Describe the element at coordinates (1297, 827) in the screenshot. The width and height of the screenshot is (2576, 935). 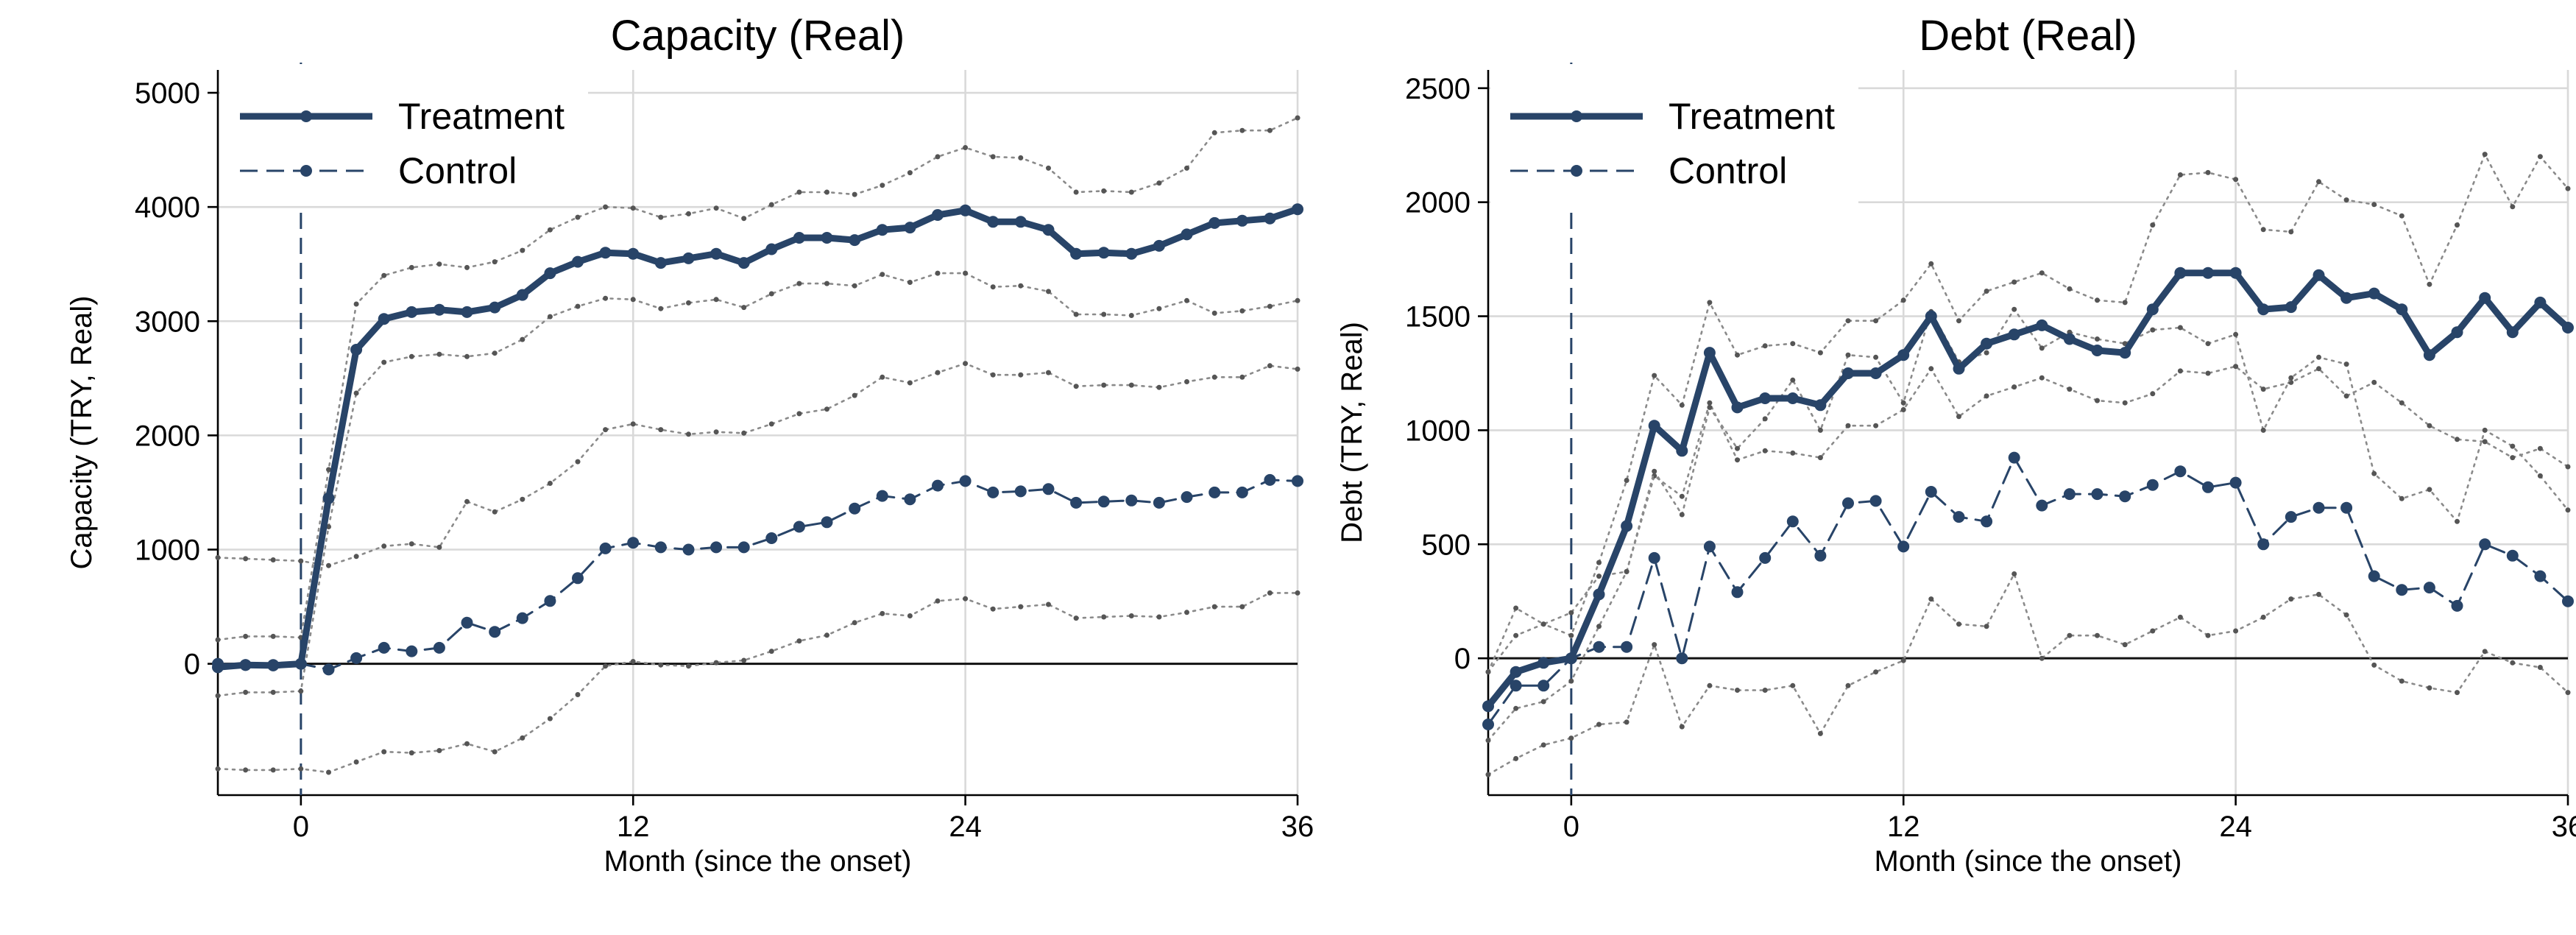
I see `x-tick-label: 36` at that location.